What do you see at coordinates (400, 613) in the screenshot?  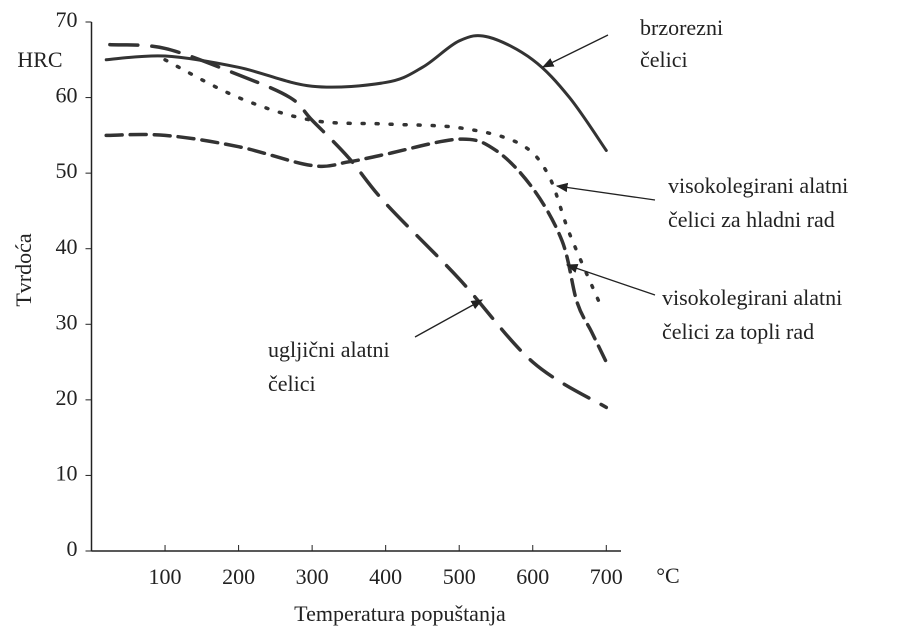 I see `x-axis-label: Temperatura popuštanja` at bounding box center [400, 613].